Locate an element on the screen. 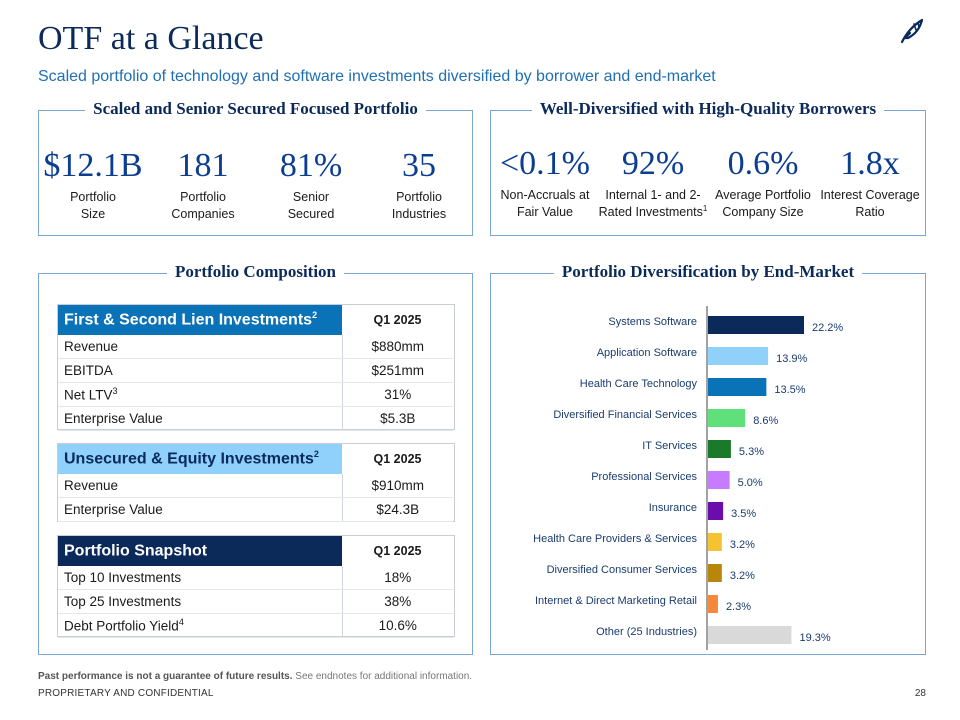 Image resolution: width=960 pixels, height=720 pixels. stat-interest-coverage: 1.8x Interest Coverage Ratio is located at coordinates (870, 182).